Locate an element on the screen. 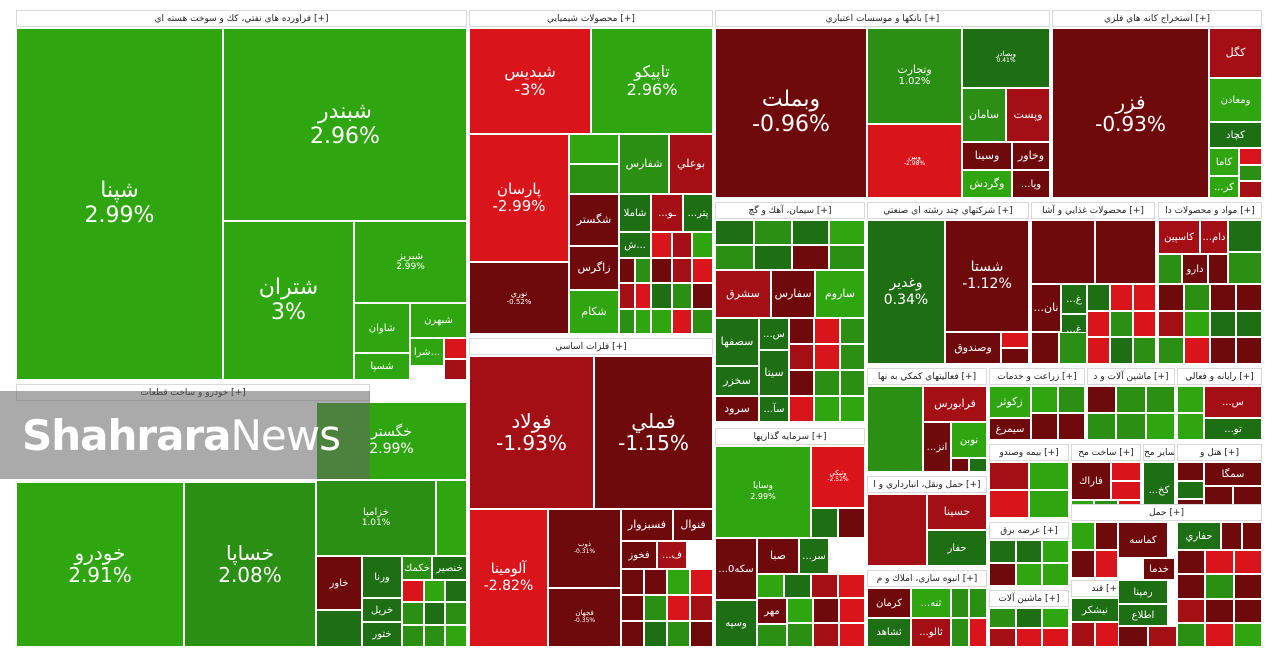 This screenshot has width=1280, height=661. stock-tile: ...دام is located at coordinates (1214, 237).